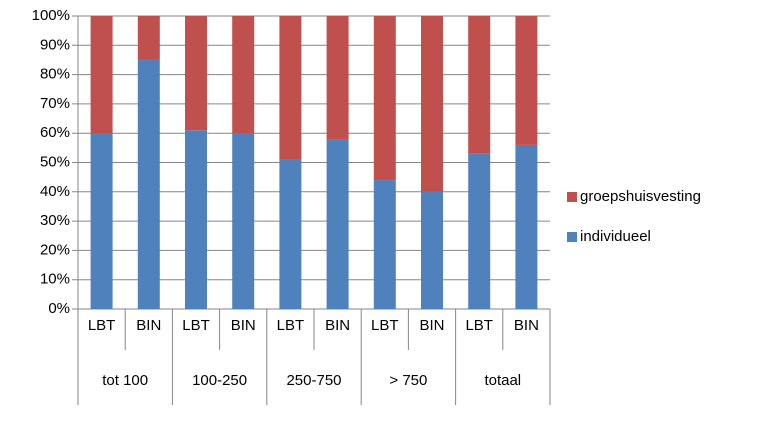  What do you see at coordinates (55, 220) in the screenshot?
I see `y-tick-label: 30%` at bounding box center [55, 220].